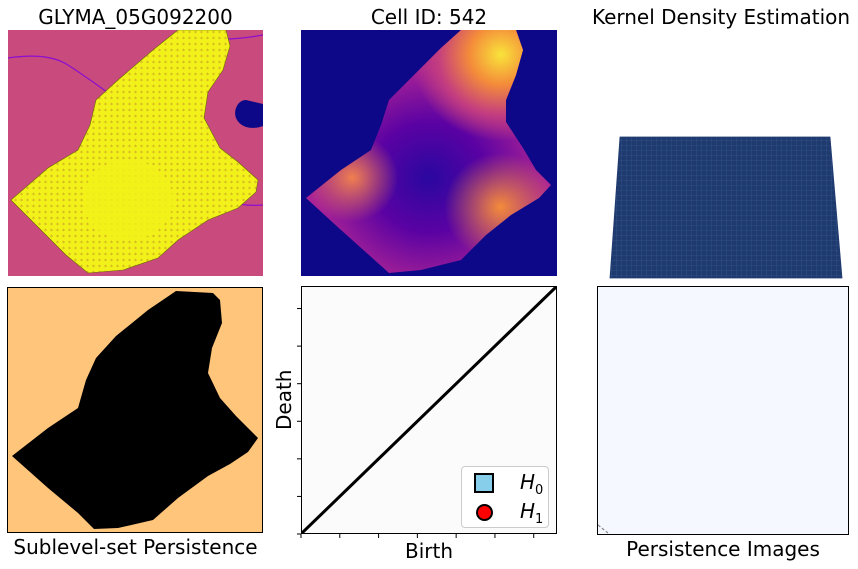 Image resolution: width=858 pixels, height=569 pixels. I want to click on x-axis-label: Birth, so click(429, 551).